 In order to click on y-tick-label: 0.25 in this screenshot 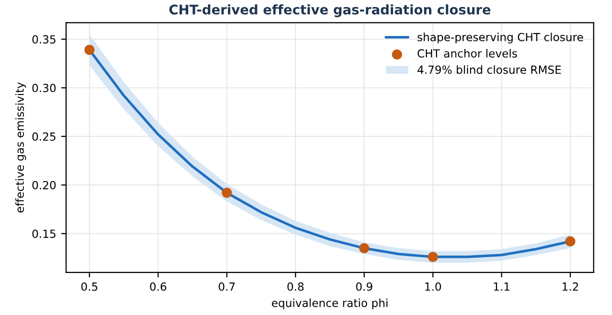, I will do `click(44, 136)`.